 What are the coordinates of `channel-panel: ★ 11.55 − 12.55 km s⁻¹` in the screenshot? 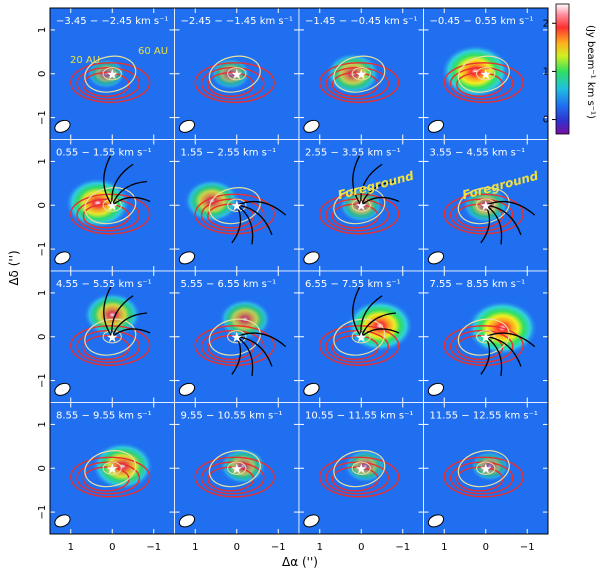 It's located at (486, 468).